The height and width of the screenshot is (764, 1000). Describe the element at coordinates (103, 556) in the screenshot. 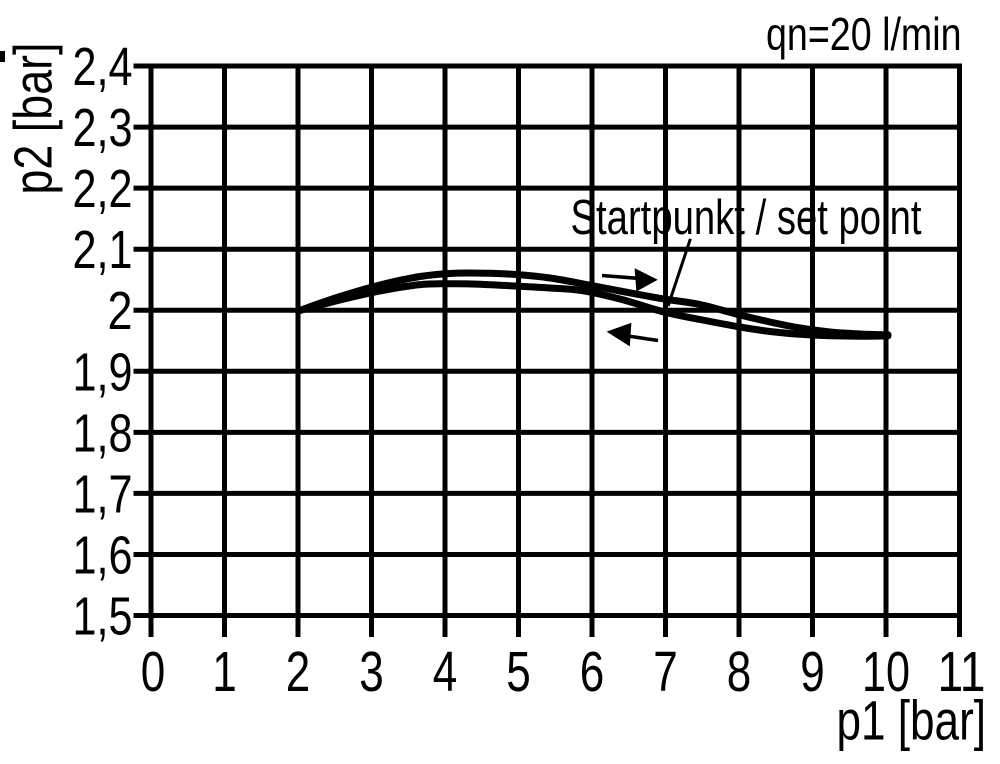

I see `svg-text: 1,6` at that location.